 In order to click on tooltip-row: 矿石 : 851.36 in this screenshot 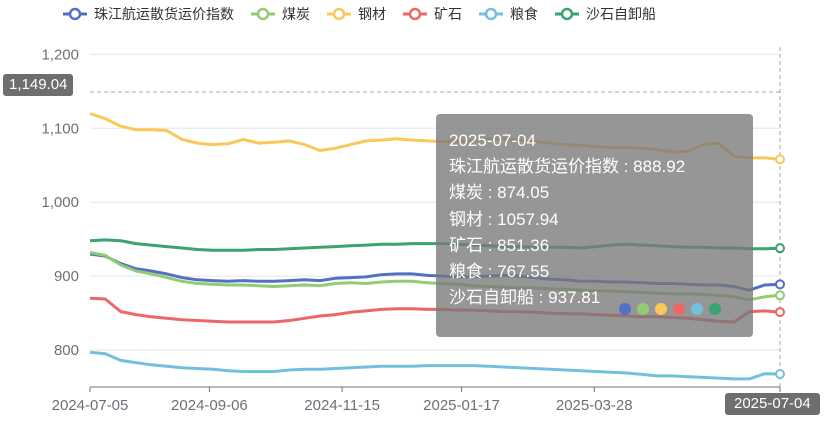, I will do `click(499, 245)`.